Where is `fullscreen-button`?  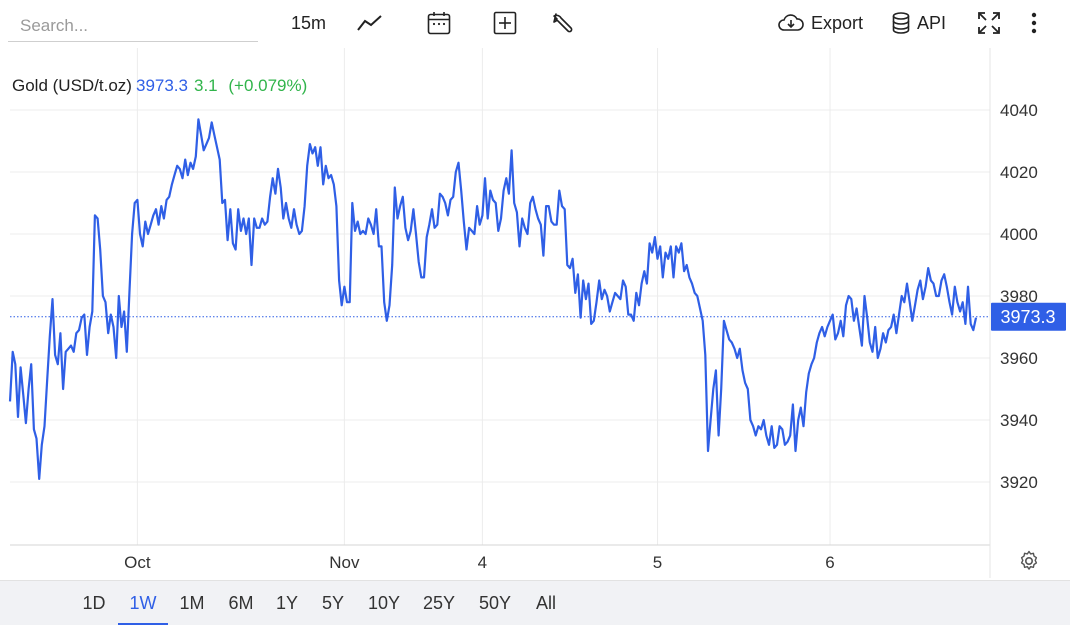 fullscreen-button is located at coordinates (989, 23).